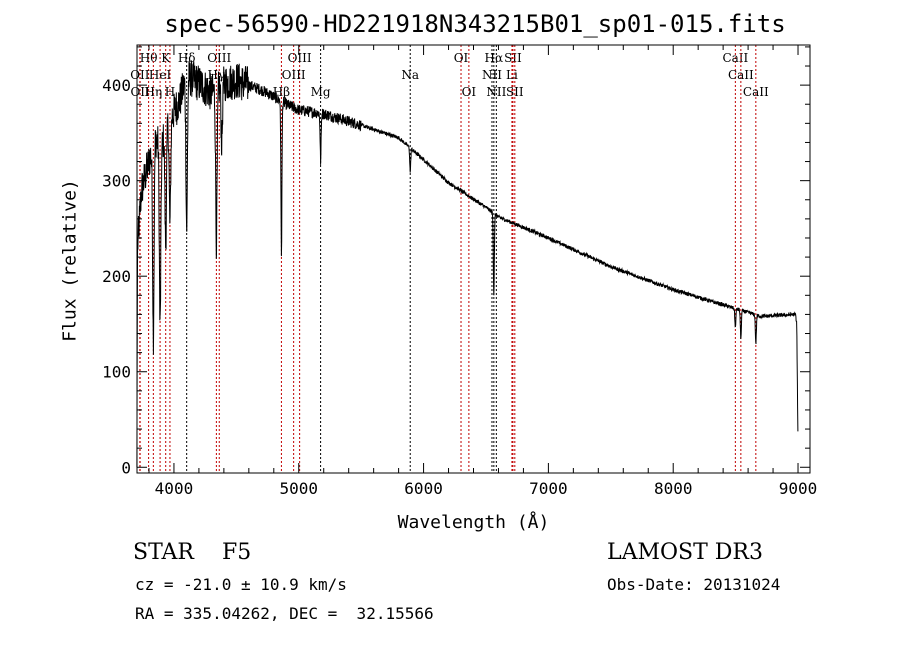  What do you see at coordinates (423, 488) in the screenshot?
I see `x-tick-label: 6000` at bounding box center [423, 488].